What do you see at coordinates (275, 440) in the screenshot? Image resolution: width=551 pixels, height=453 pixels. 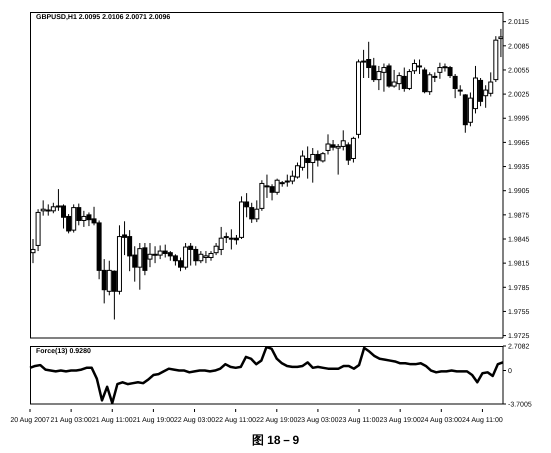 I see `caption: 图 18－9` at bounding box center [275, 440].